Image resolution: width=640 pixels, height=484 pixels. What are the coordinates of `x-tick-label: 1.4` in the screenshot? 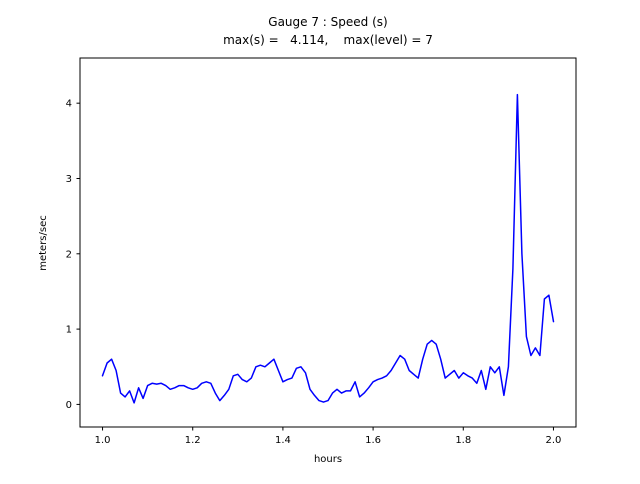 It's located at (283, 440).